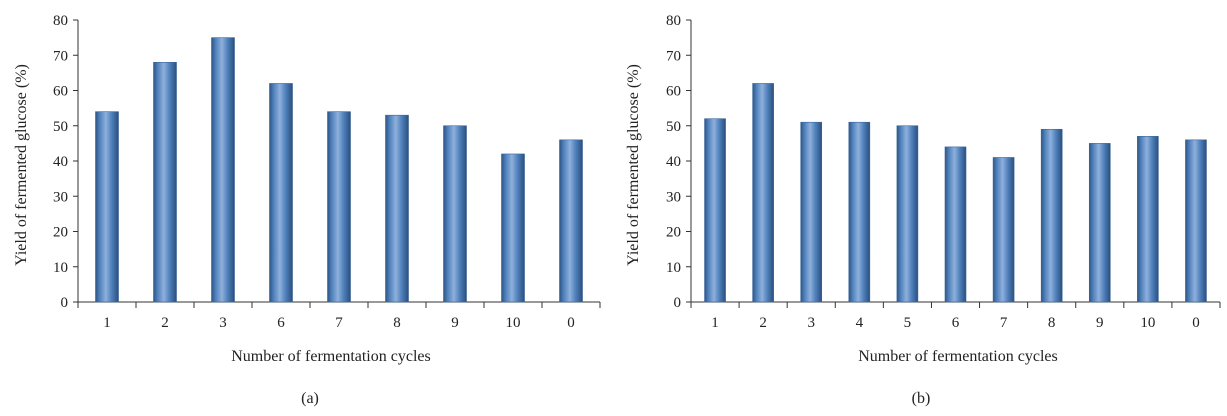 The image size is (1227, 416). What do you see at coordinates (860, 323) in the screenshot?
I see `x-tick-label: 4` at bounding box center [860, 323].